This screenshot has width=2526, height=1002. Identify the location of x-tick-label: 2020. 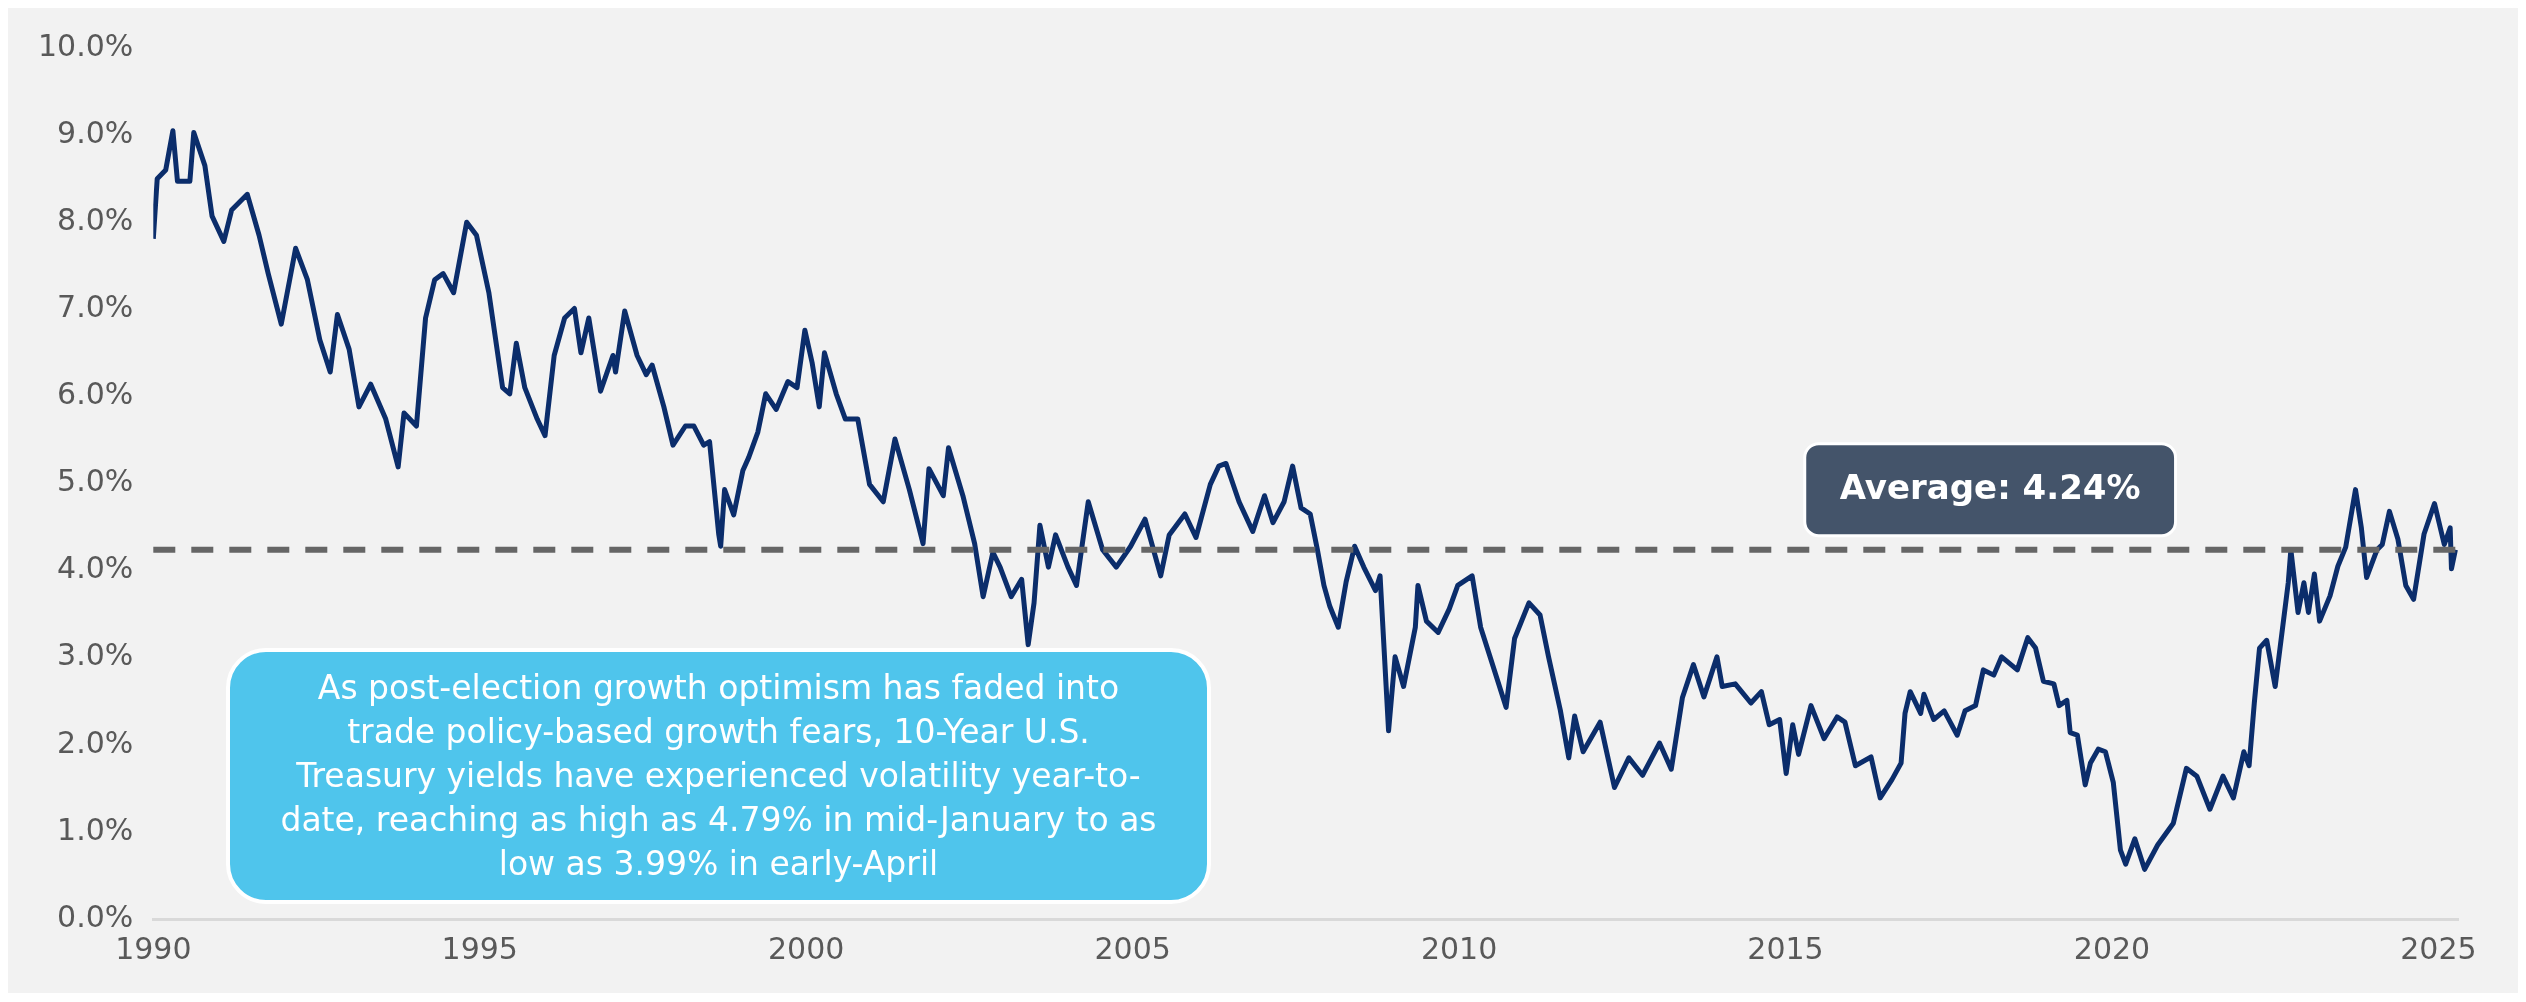
(2112, 948).